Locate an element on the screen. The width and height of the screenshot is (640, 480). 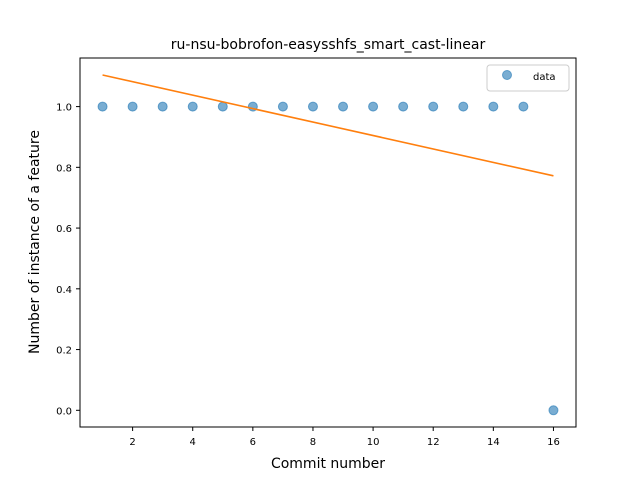
x-axis-label: Commit number is located at coordinates (328, 464).